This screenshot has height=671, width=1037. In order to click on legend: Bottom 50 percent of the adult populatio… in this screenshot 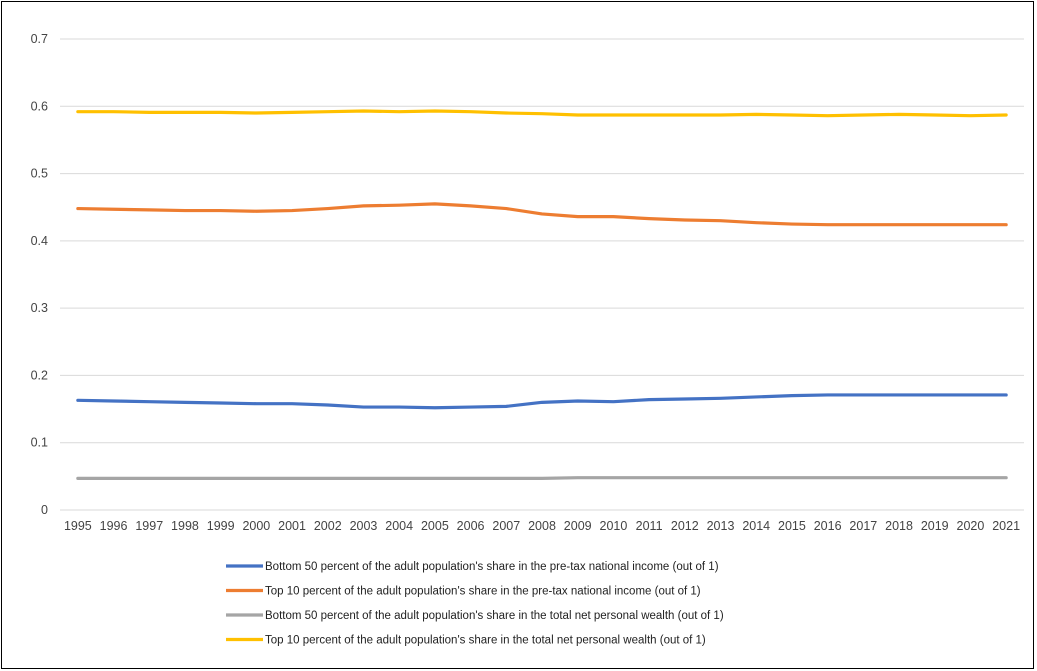, I will do `click(475, 604)`.